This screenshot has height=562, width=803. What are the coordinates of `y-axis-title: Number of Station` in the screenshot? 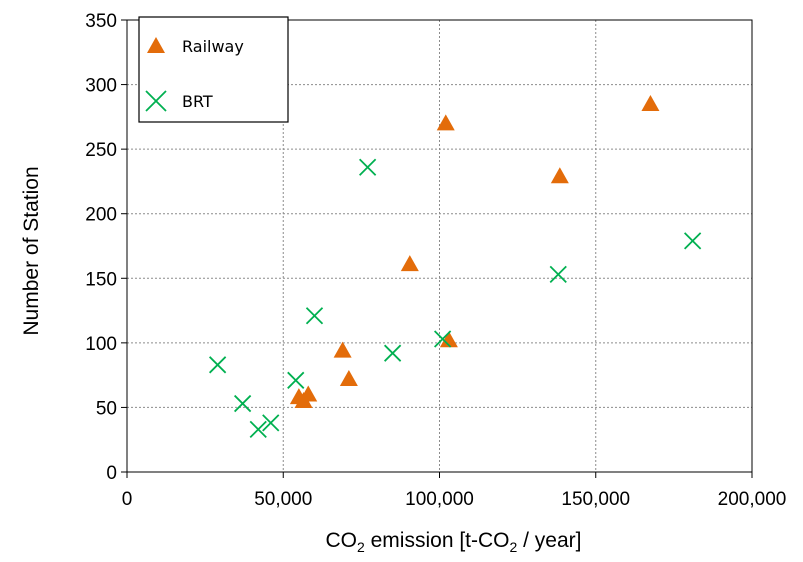 It's located at (31, 250).